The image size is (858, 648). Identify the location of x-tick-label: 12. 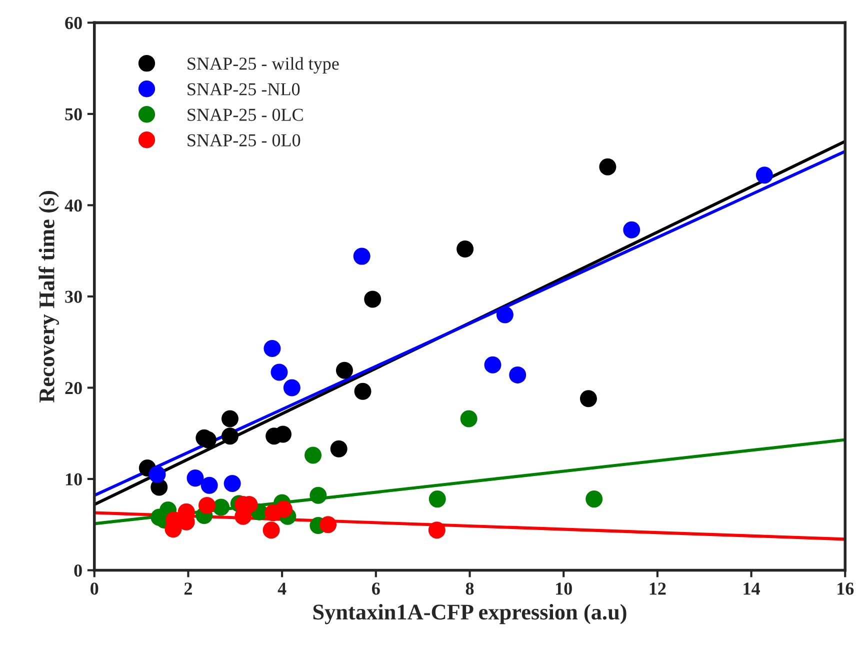
(658, 588).